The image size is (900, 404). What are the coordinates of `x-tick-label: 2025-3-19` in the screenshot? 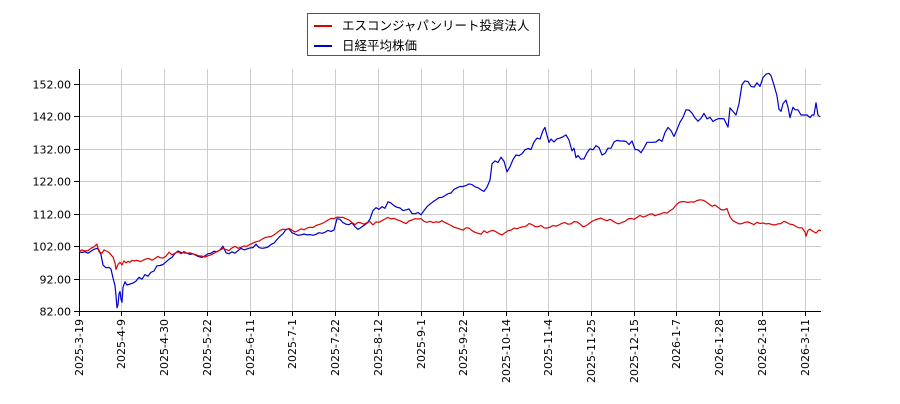 It's located at (79, 347).